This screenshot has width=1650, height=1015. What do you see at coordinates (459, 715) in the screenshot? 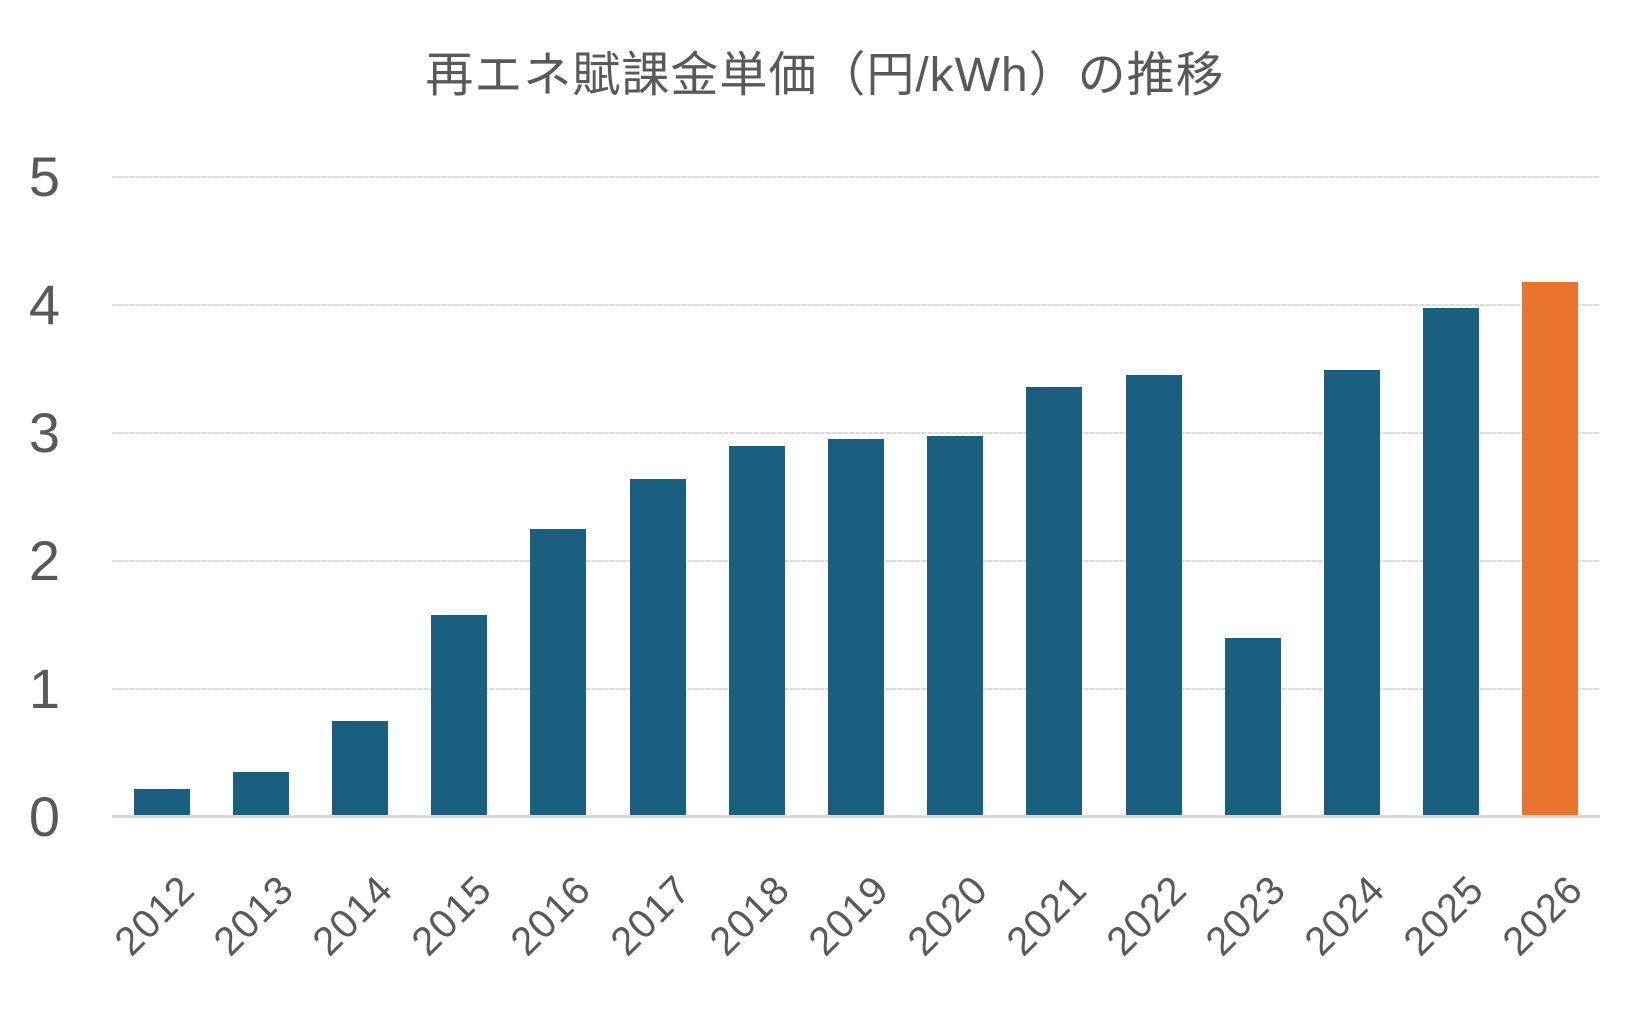
I see `bar-2015` at bounding box center [459, 715].